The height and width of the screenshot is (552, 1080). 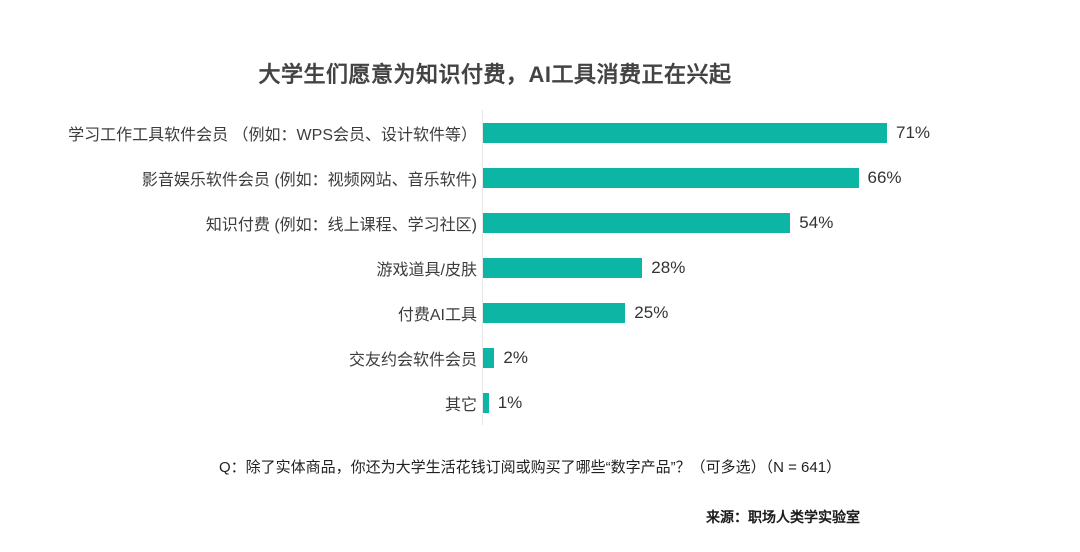 I want to click on category-label: 影音娱乐软件会员 (例如：视频网站、音乐软件), so click(x=309, y=180).